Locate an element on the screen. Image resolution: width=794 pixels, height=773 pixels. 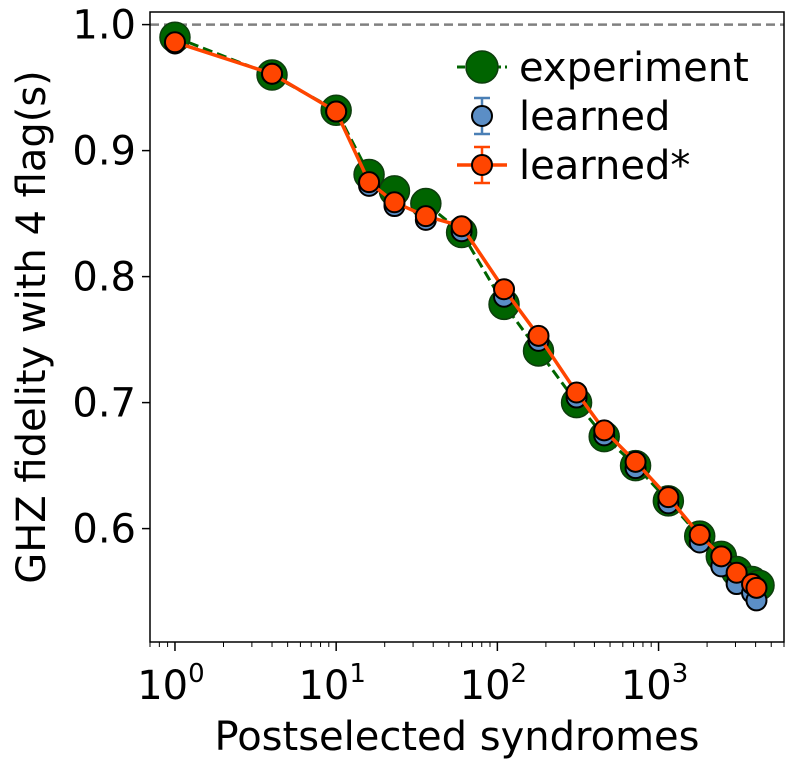
y-tick-label: 0.9 is located at coordinates (104, 152).